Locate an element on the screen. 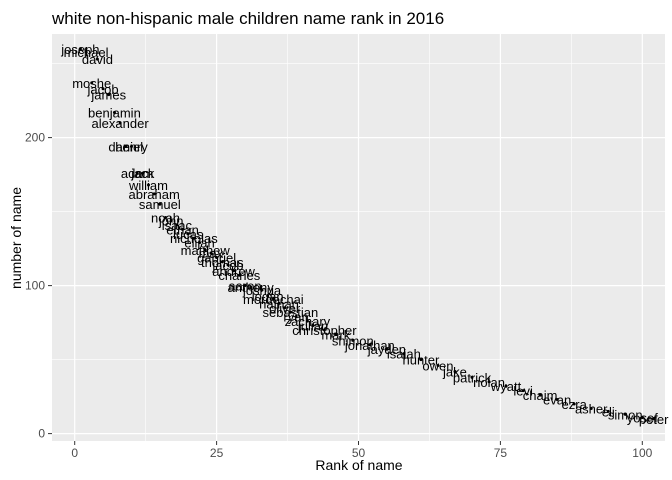 The width and height of the screenshot is (672, 480). point-label: ryan is located at coordinates (295, 317).